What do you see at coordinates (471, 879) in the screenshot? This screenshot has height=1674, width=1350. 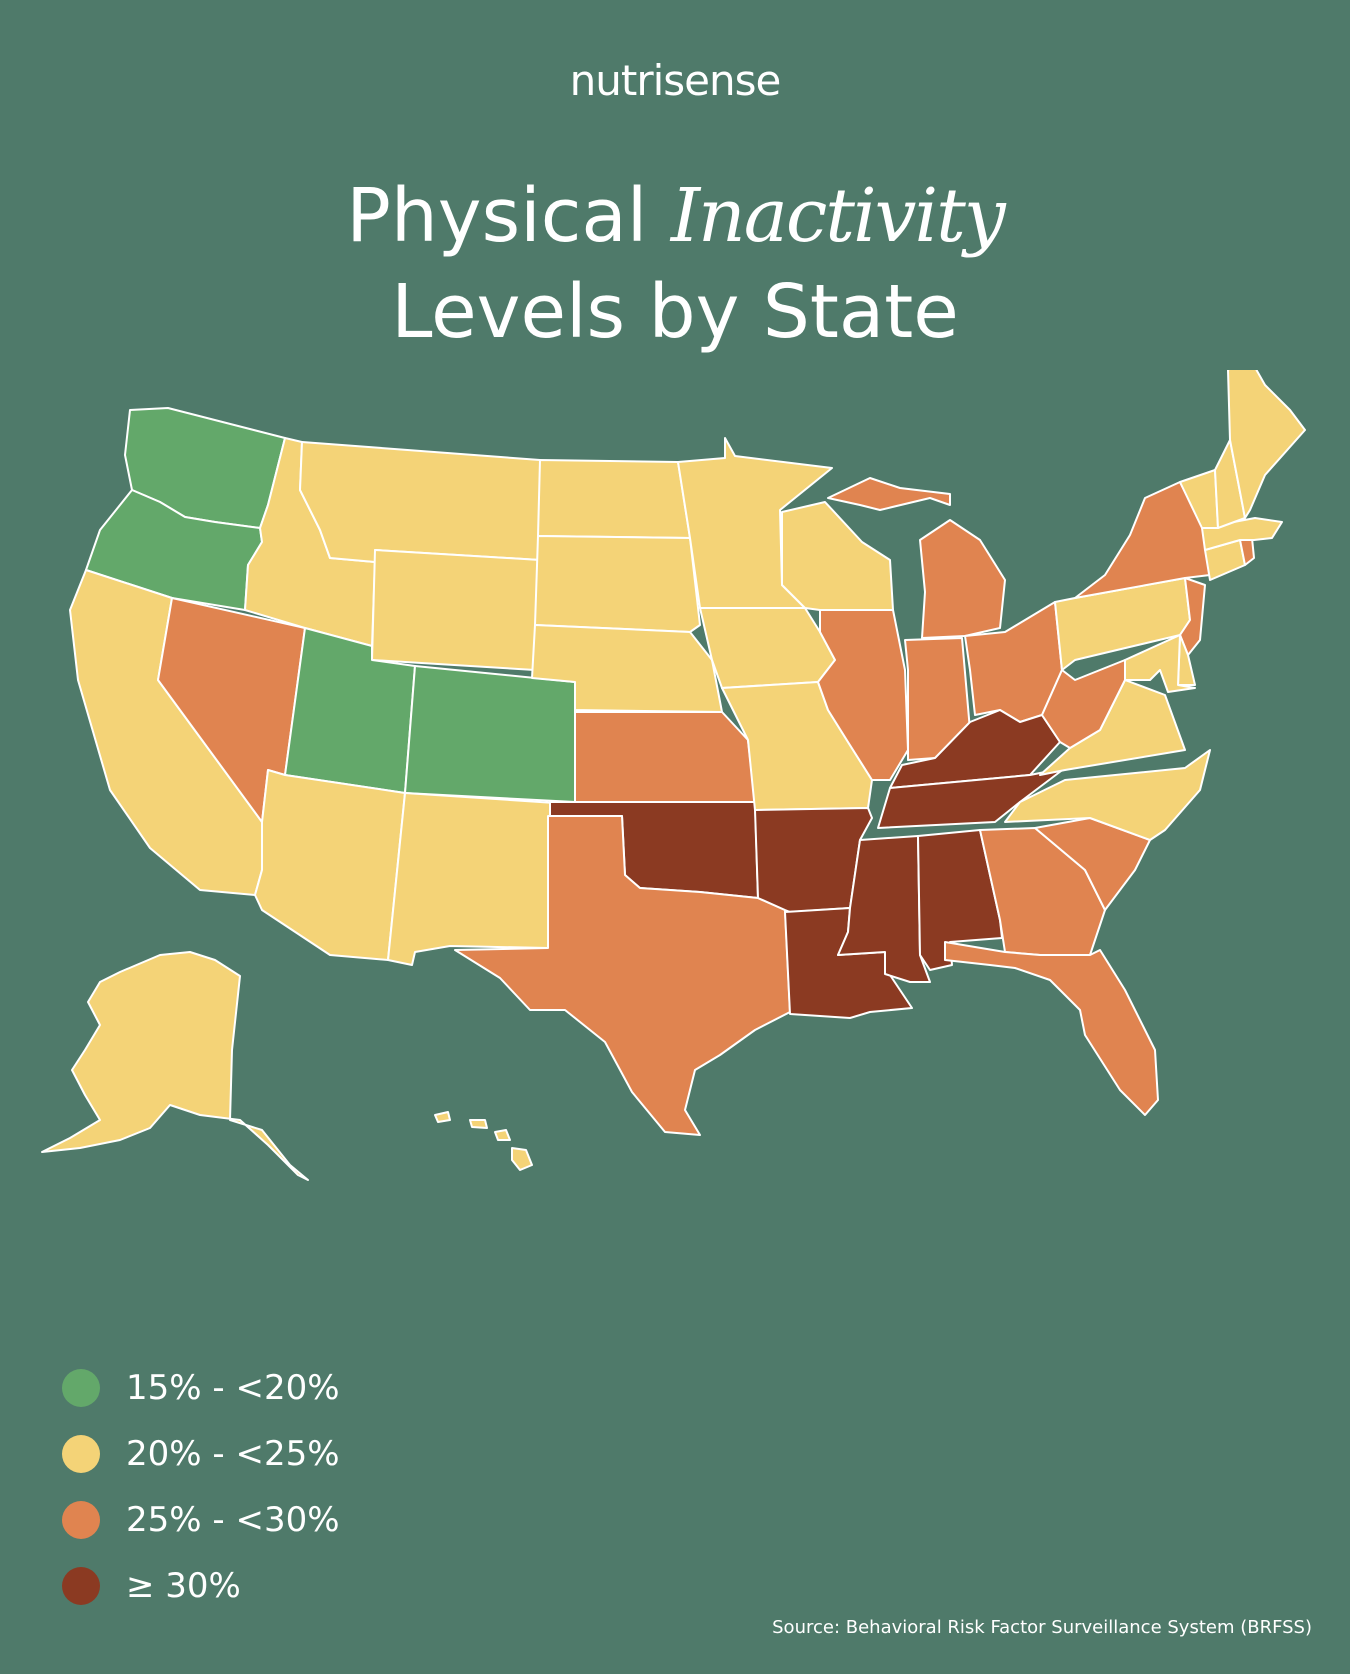 I see `state-nm` at bounding box center [471, 879].